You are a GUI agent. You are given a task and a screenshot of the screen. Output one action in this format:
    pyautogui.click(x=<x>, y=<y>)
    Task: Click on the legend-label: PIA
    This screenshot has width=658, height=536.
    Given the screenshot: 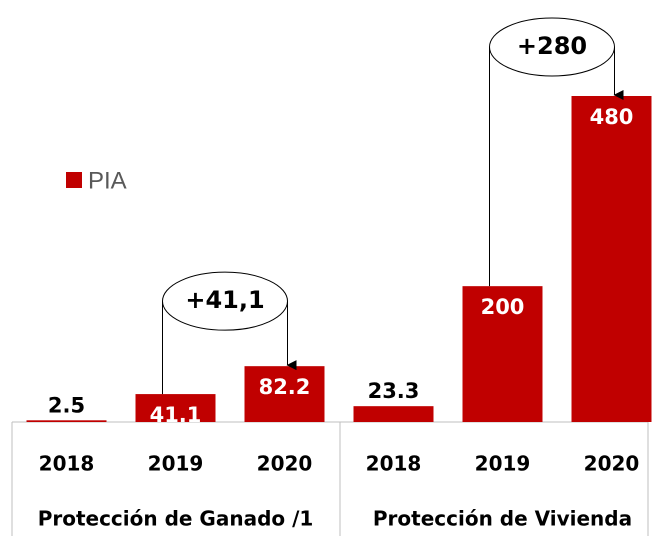 What is the action you would take?
    pyautogui.click(x=107, y=180)
    